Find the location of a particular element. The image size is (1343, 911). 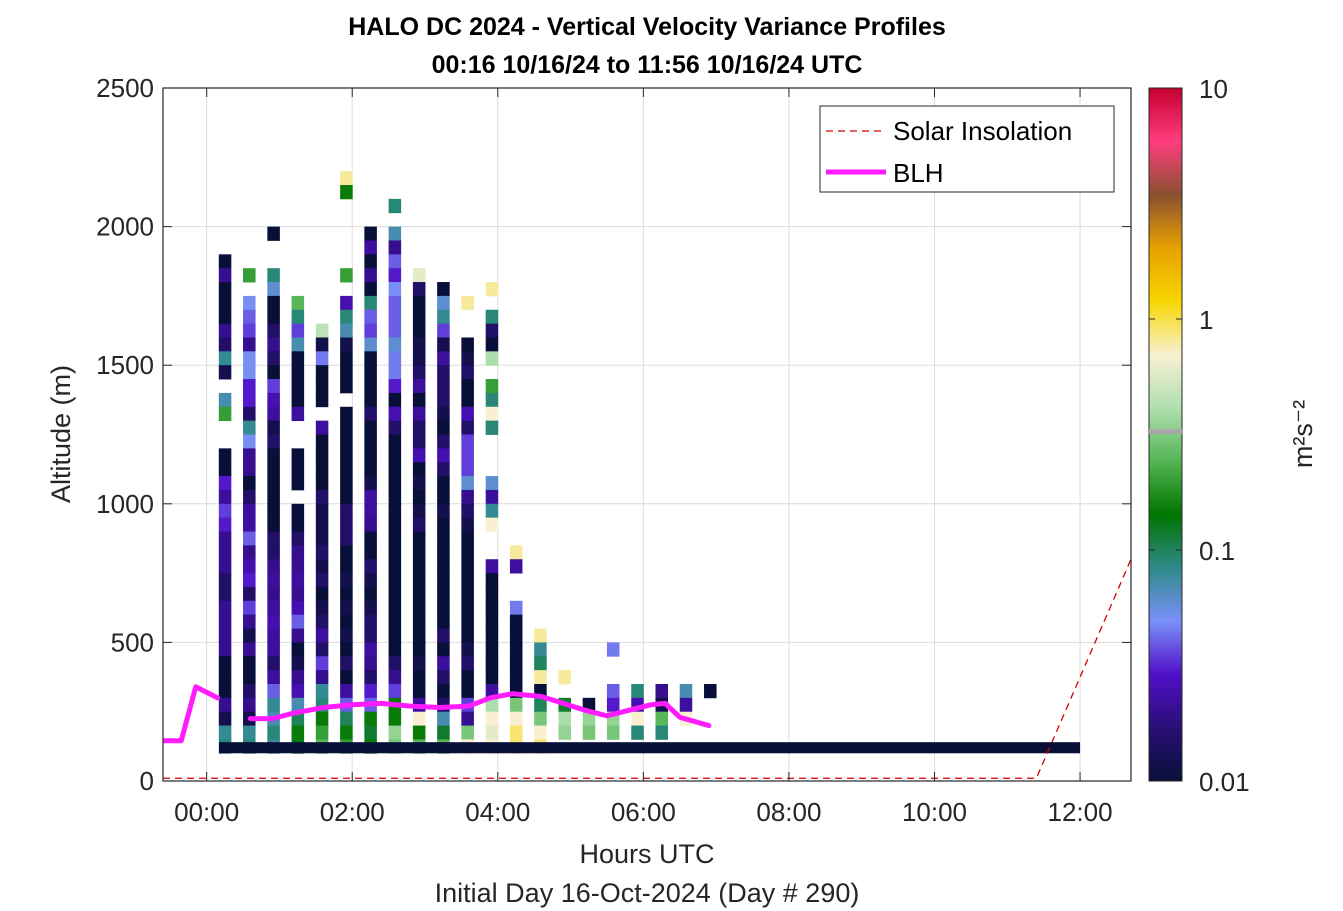

colorbar-gradient is located at coordinates (1165, 434).